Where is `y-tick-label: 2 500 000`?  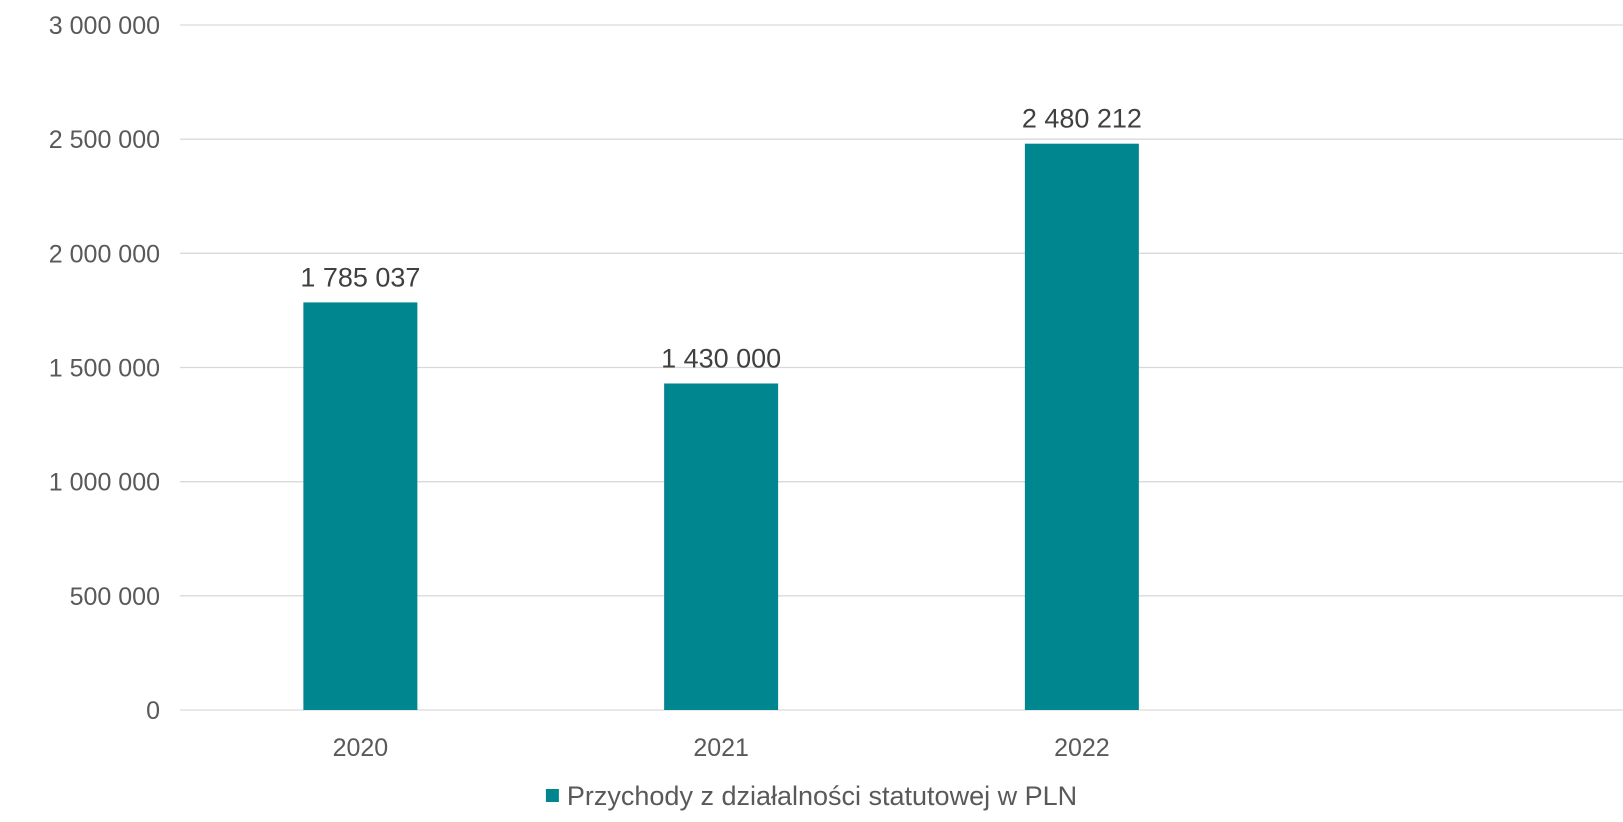 y-tick-label: 2 500 000 is located at coordinates (104, 140).